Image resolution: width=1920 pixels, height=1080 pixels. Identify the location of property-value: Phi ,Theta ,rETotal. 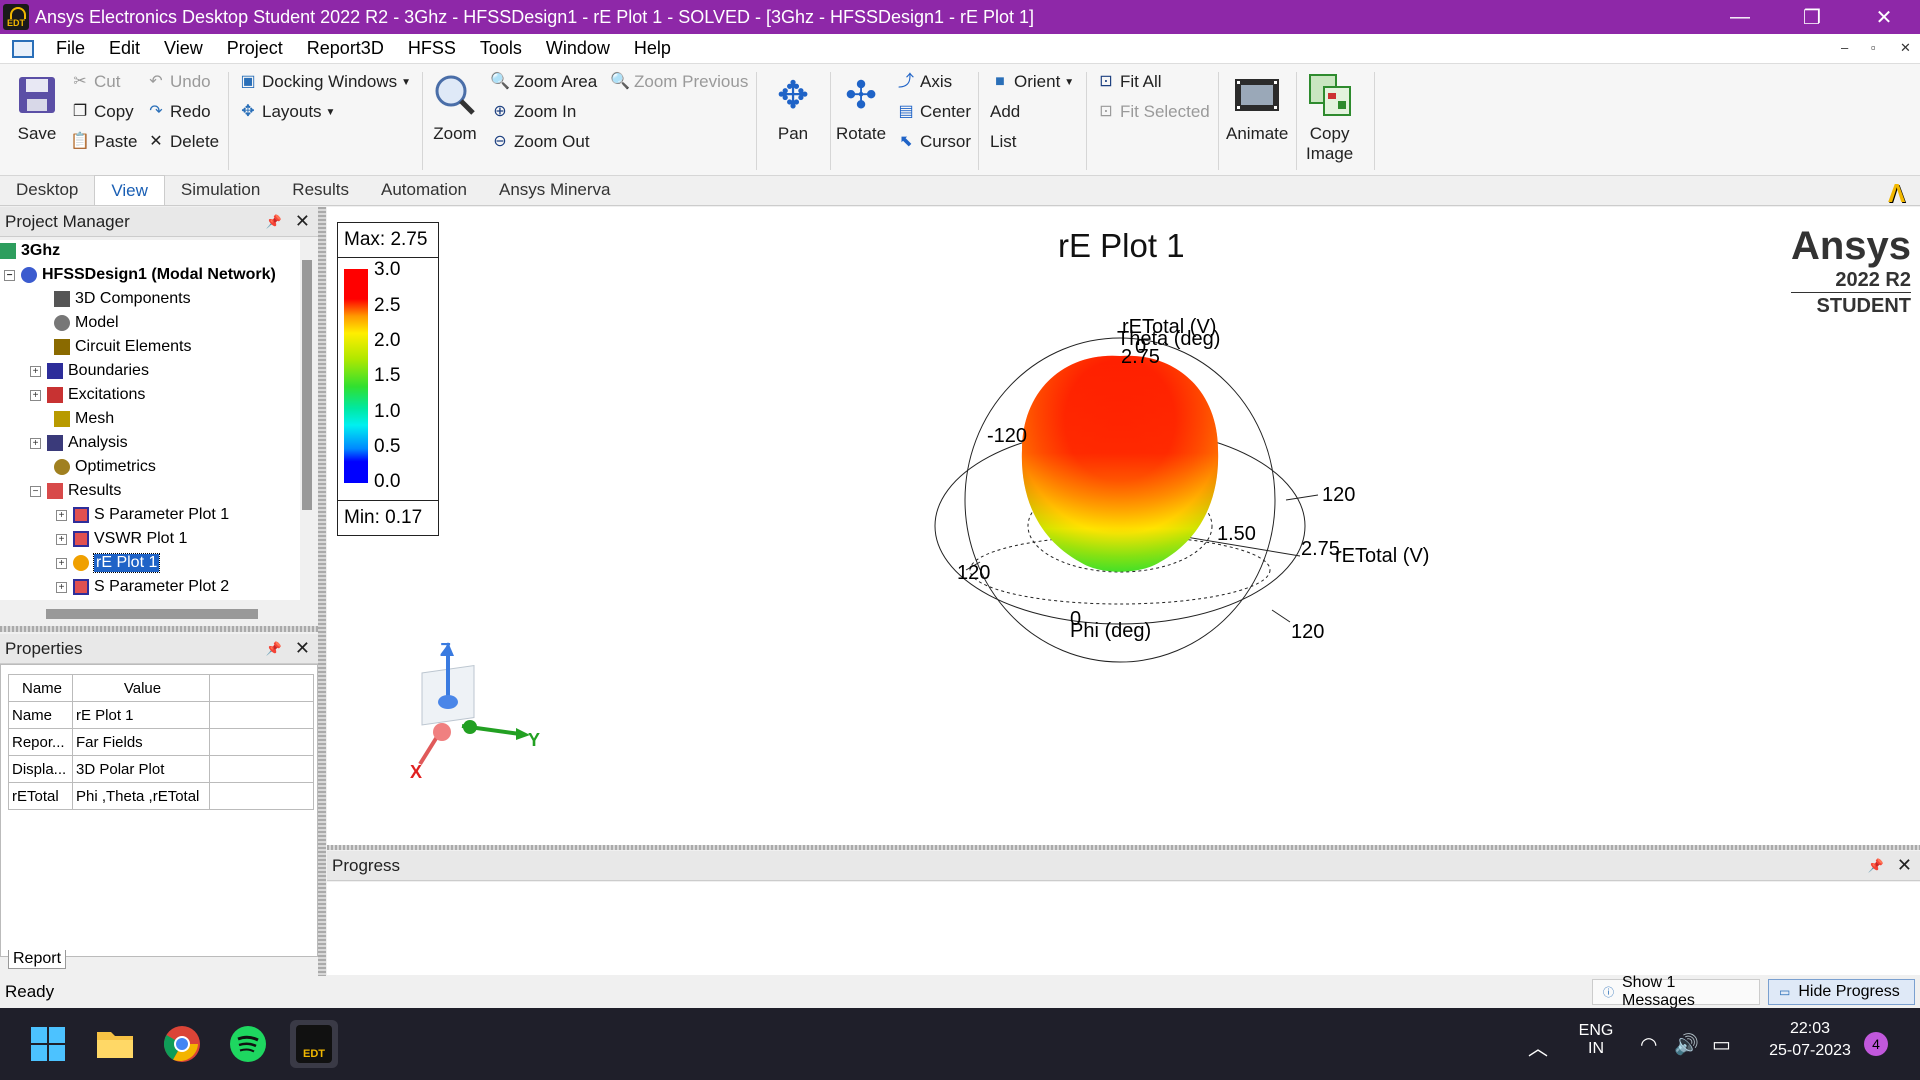
(141, 796).